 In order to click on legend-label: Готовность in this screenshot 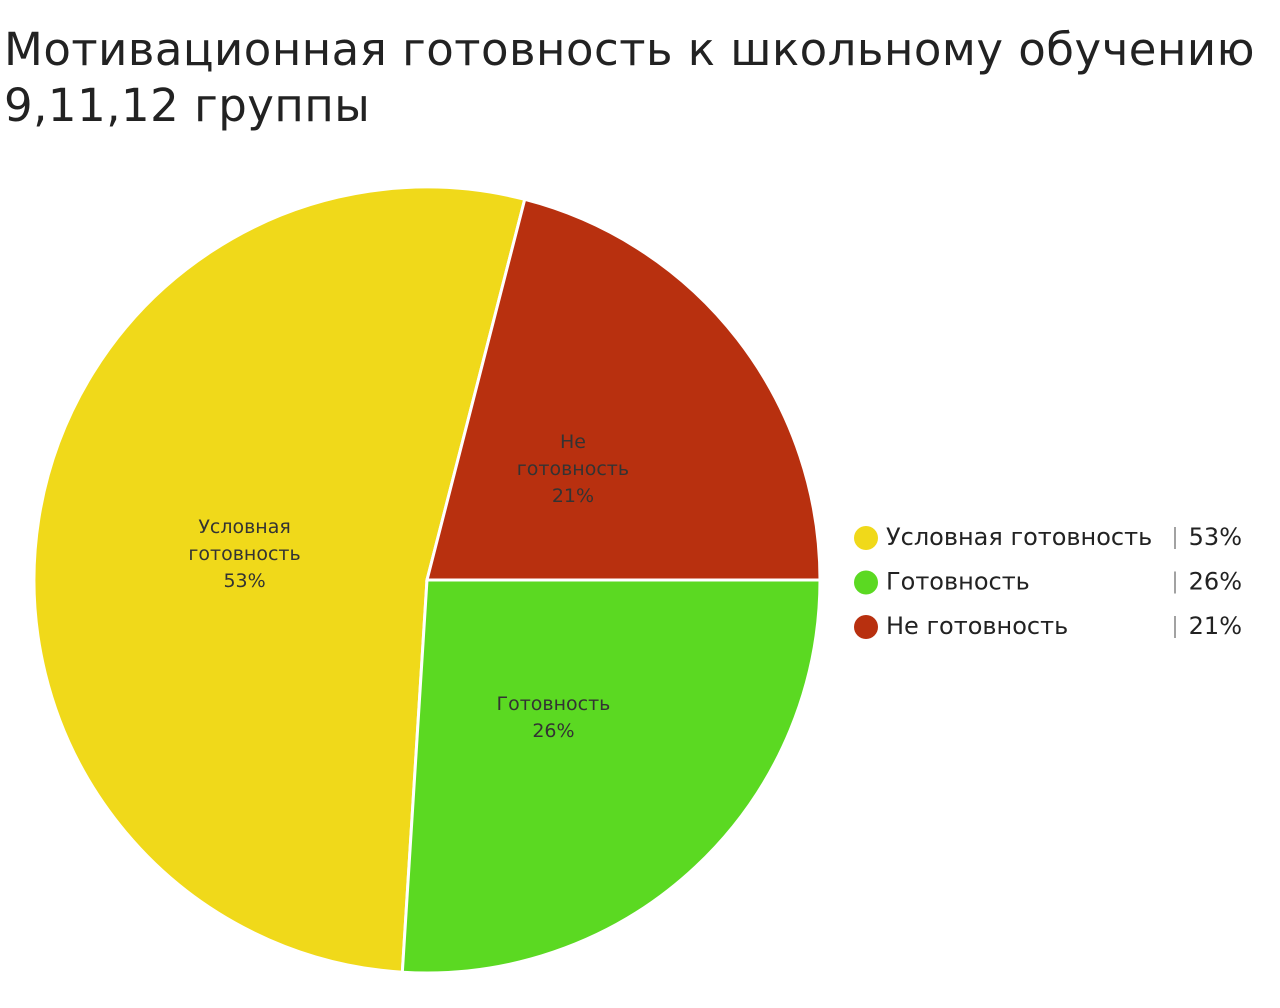, I will do `click(958, 582)`.